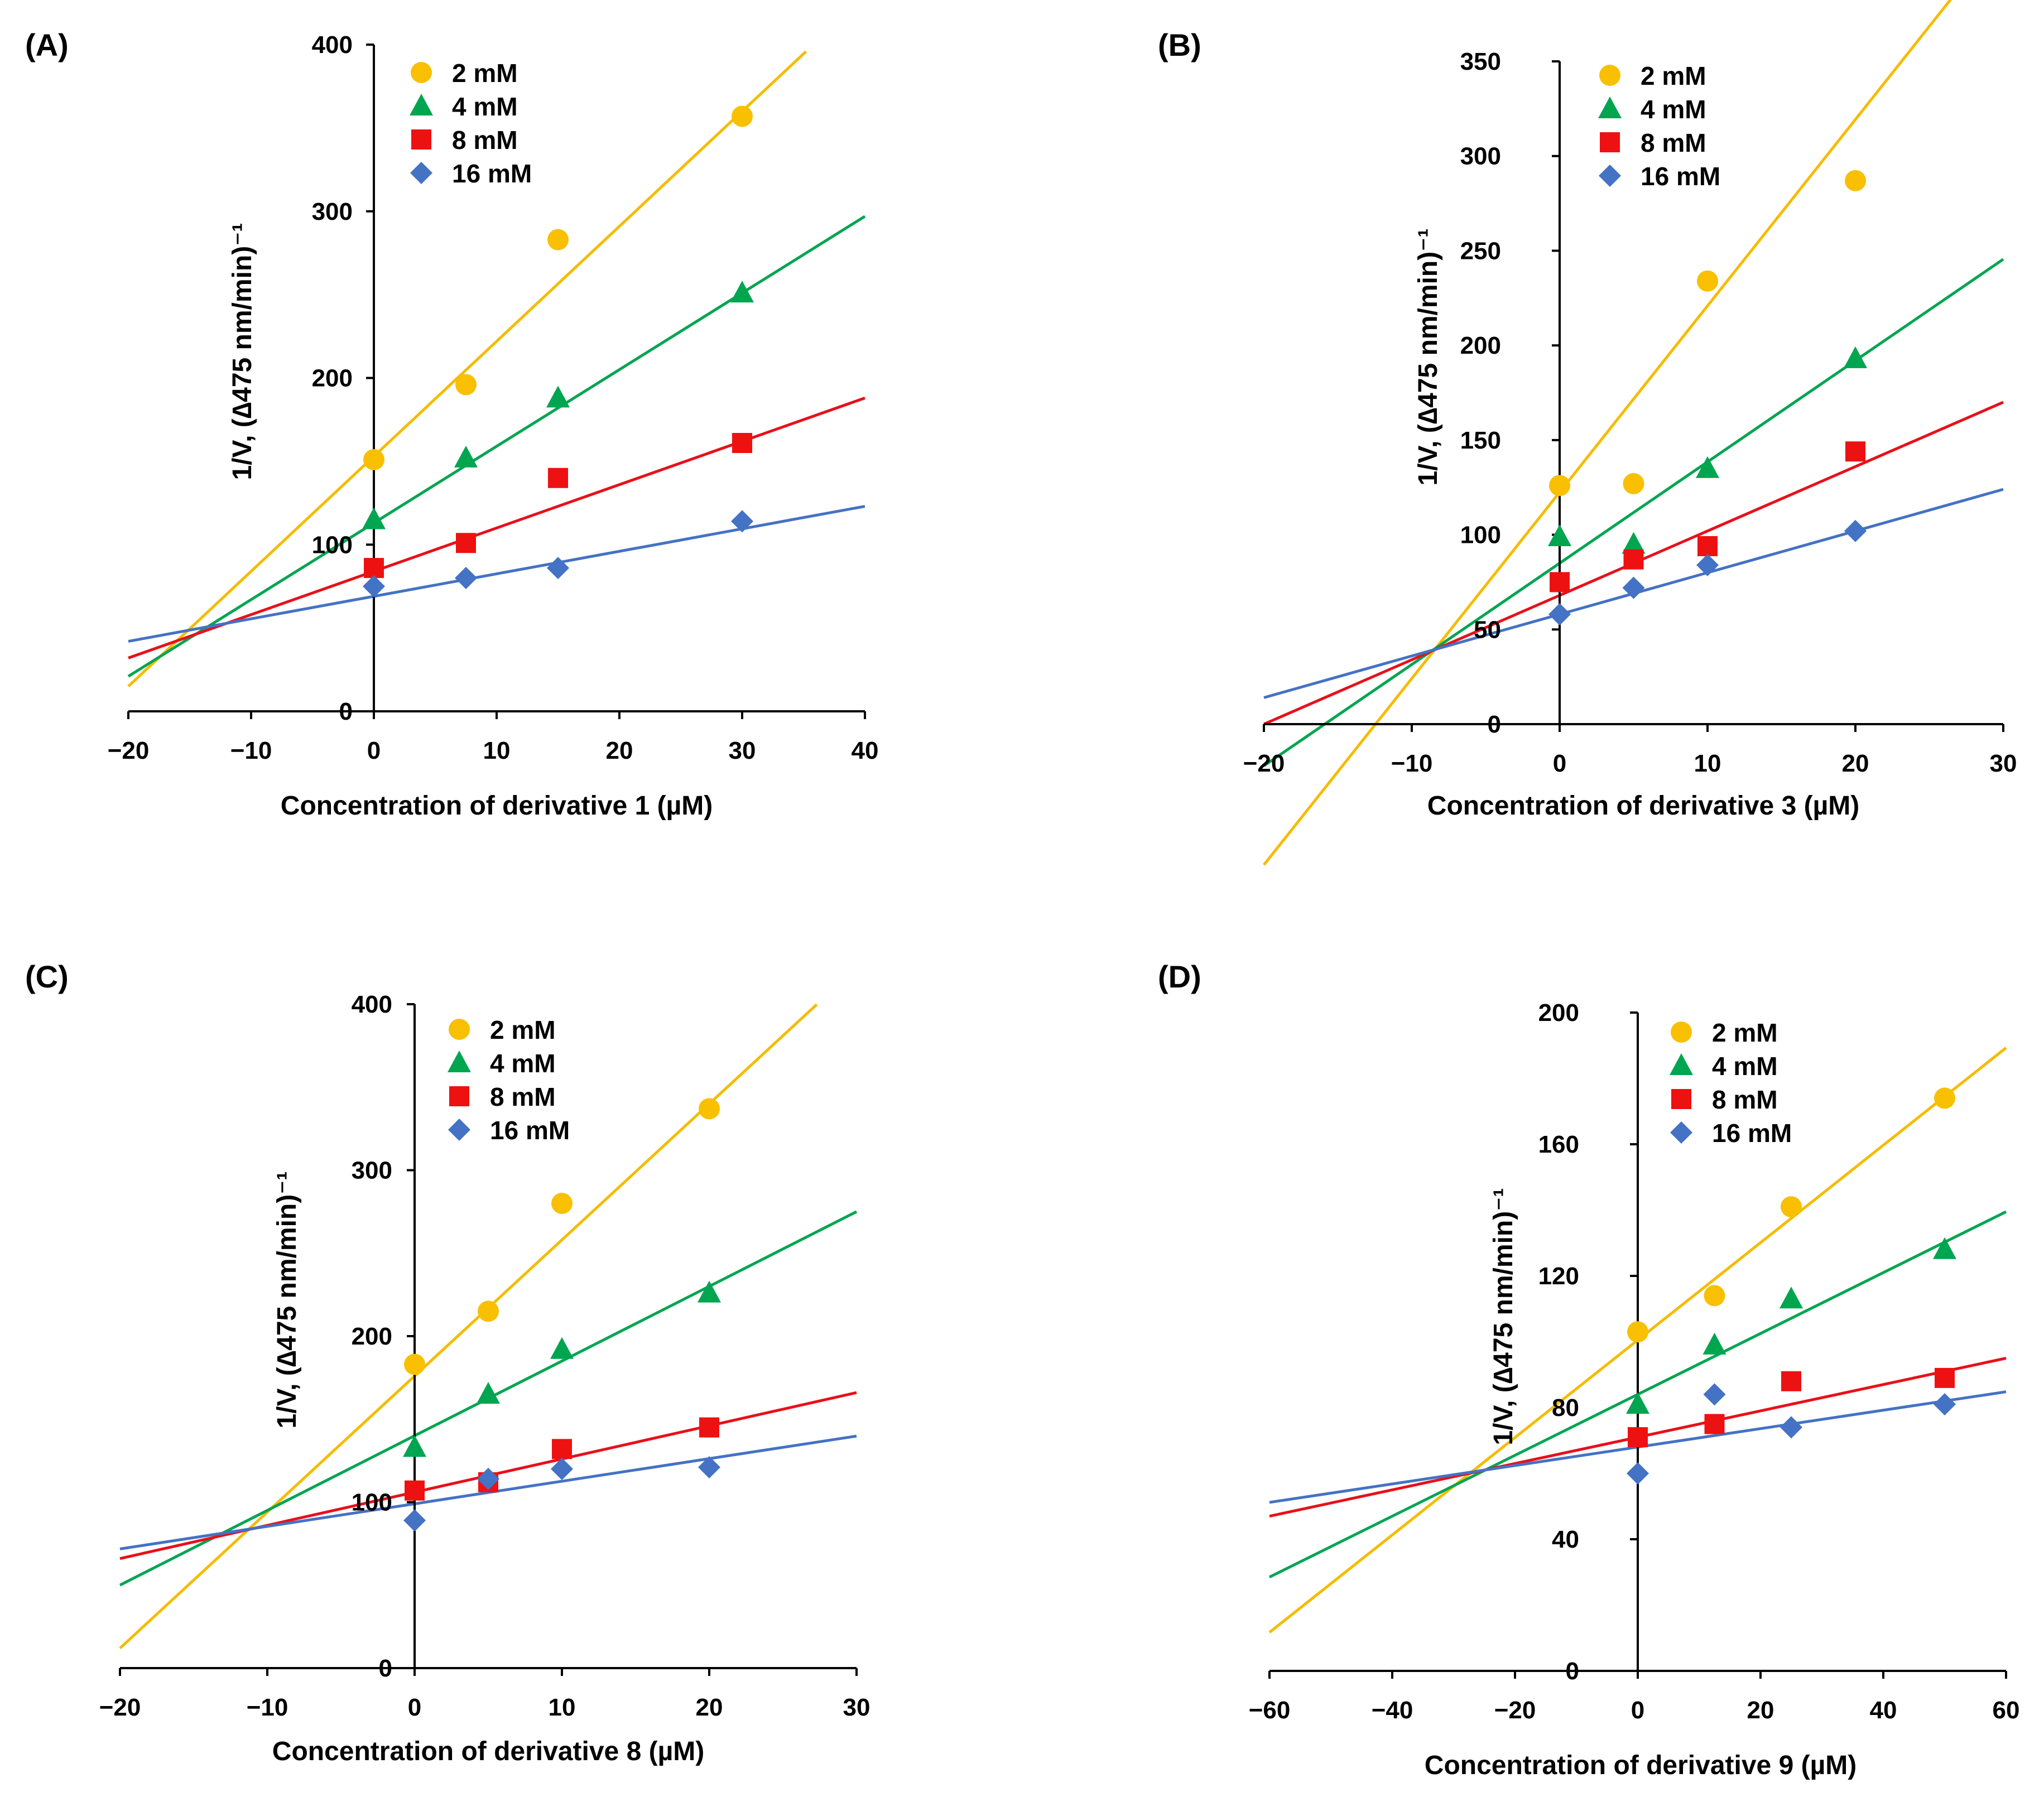  Describe the element at coordinates (488, 1751) in the screenshot. I see `x-axis-title: Concentration of derivative 8 (µM)` at that location.